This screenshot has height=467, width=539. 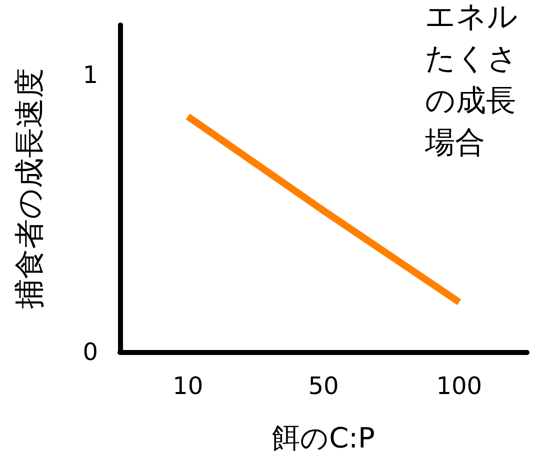 What do you see at coordinates (90, 74) in the screenshot?
I see `y-tick-label: 1` at bounding box center [90, 74].